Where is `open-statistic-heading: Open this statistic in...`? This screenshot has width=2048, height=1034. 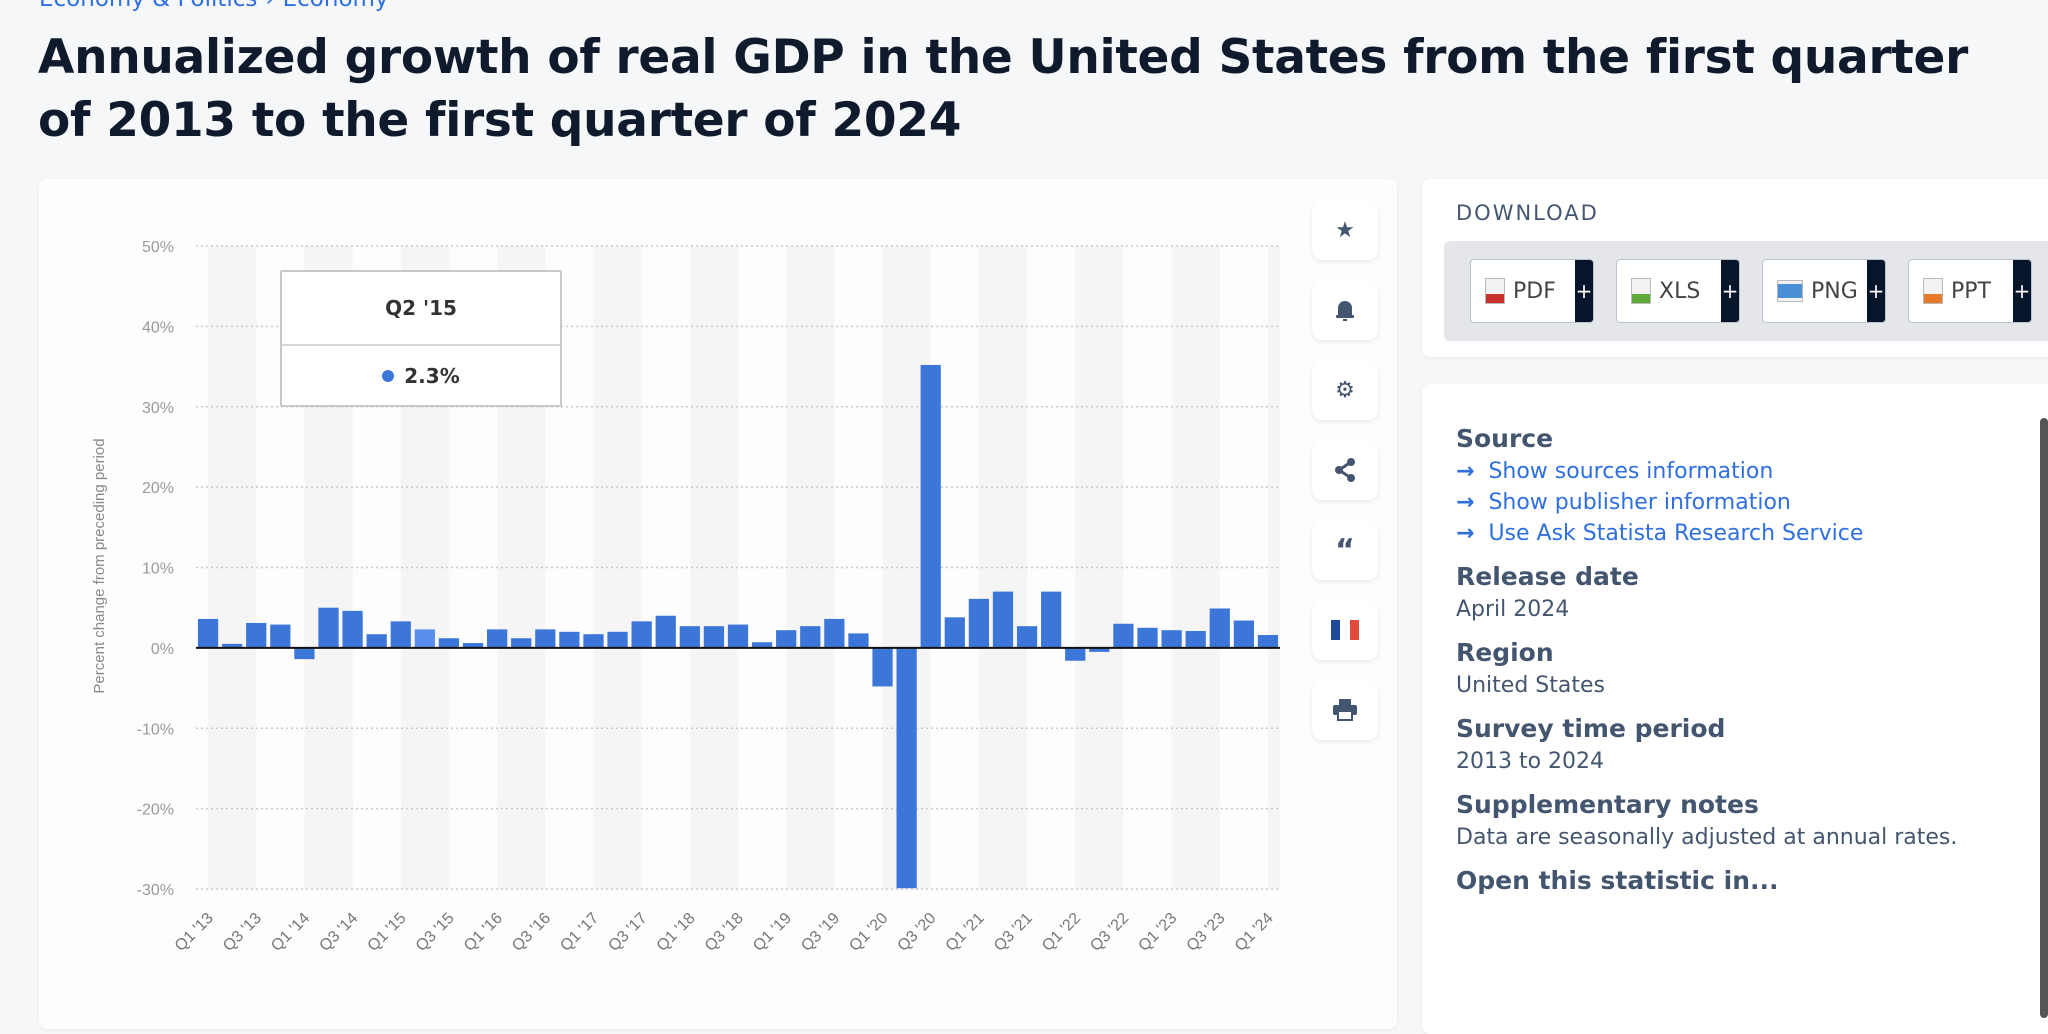
open-statistic-heading: Open this statistic in... is located at coordinates (1617, 880).